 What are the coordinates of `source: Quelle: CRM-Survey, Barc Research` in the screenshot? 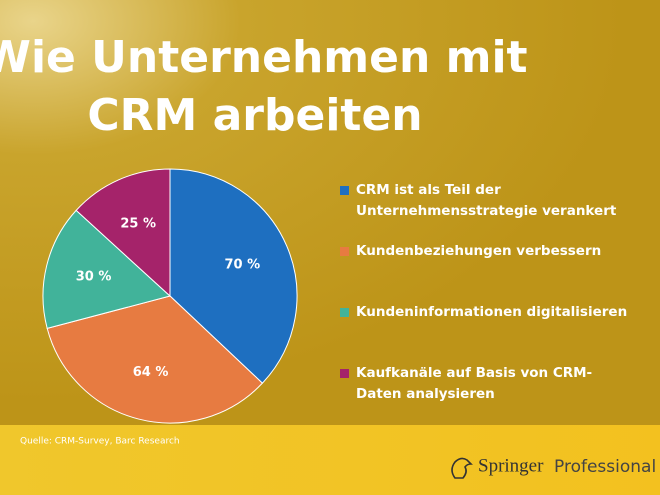 It's located at (100, 442).